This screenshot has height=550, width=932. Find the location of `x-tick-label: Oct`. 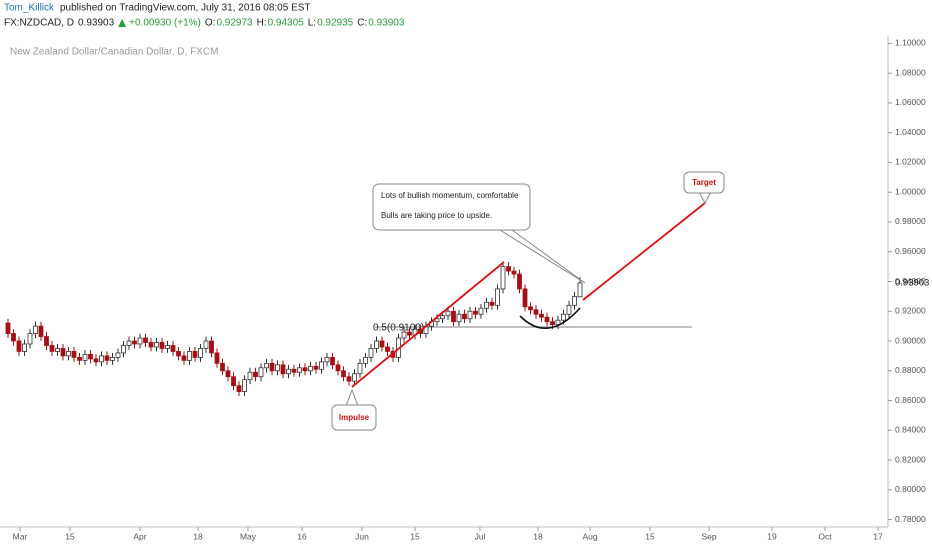

x-tick-label: Oct is located at coordinates (825, 536).